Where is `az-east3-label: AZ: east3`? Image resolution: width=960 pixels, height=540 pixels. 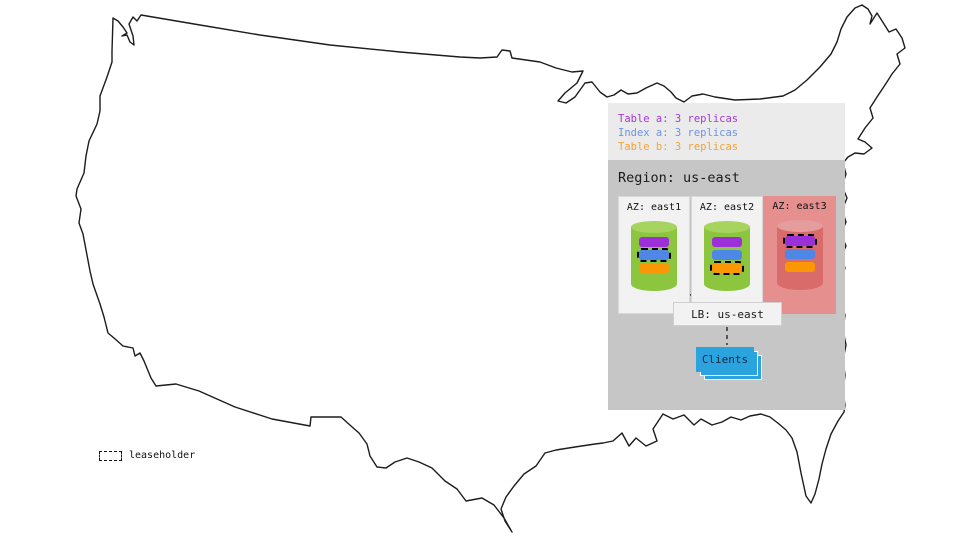
az-east3-label: AZ: east3 is located at coordinates (799, 206).